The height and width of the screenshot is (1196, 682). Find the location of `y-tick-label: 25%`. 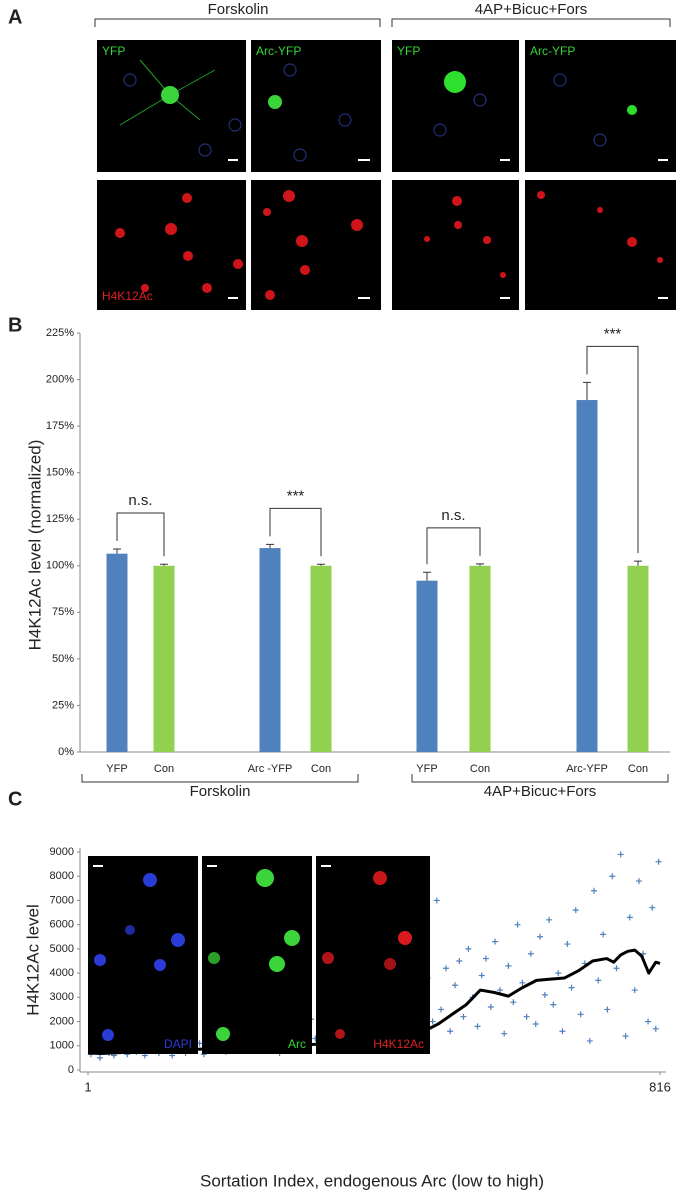

y-tick-label: 25% is located at coordinates (63, 705).